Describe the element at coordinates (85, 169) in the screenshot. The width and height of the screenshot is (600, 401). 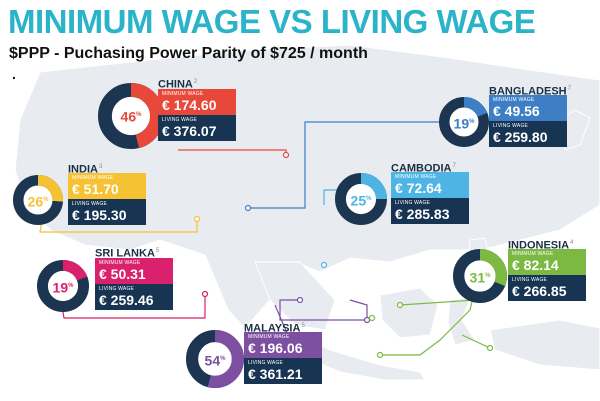
I see `country-name-india: INDIA3` at that location.